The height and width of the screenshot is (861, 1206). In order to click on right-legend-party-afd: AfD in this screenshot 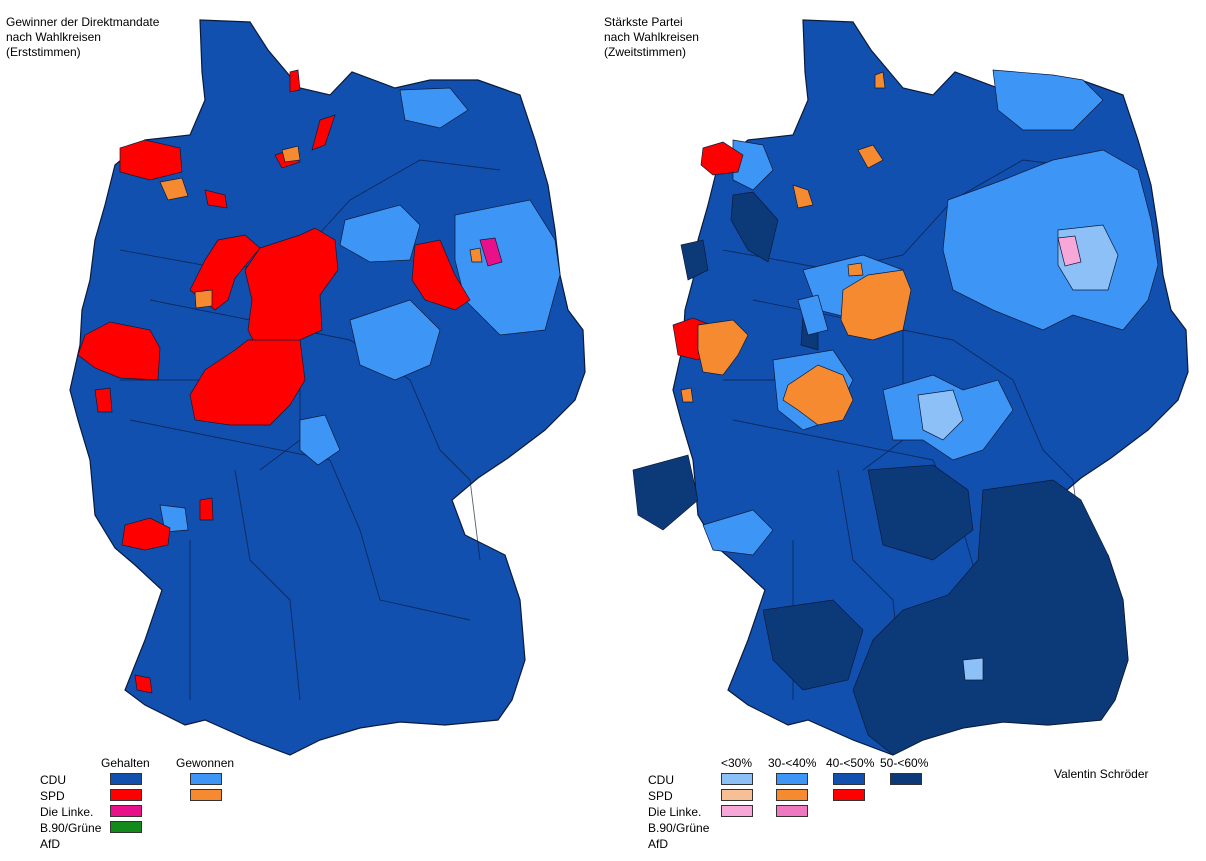, I will do `click(658, 844)`.